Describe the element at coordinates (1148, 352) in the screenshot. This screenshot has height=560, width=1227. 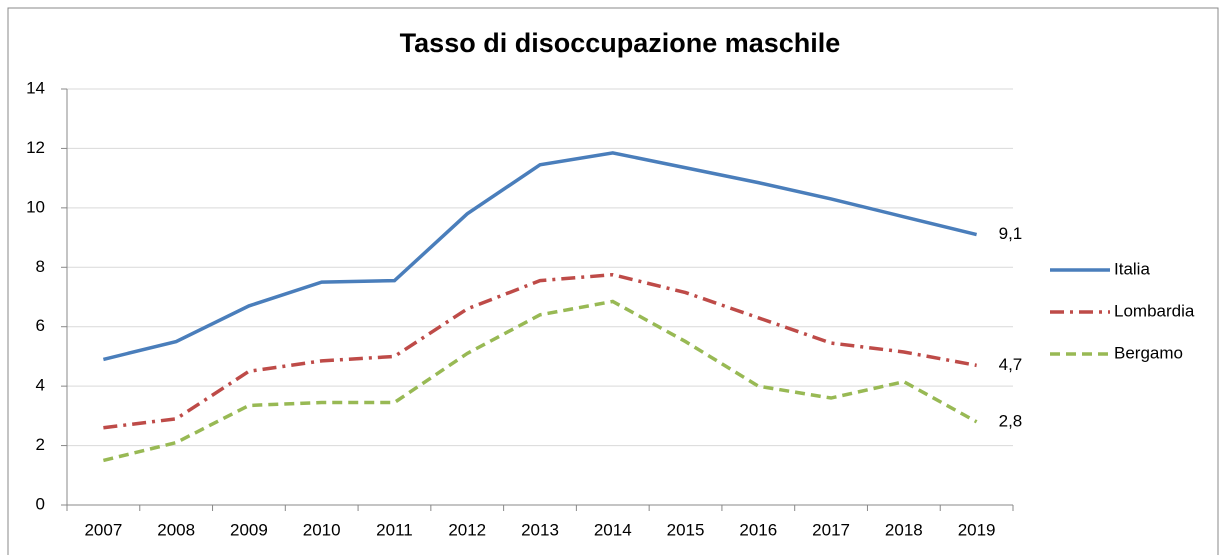
I see `legend-label: Bergamo` at that location.